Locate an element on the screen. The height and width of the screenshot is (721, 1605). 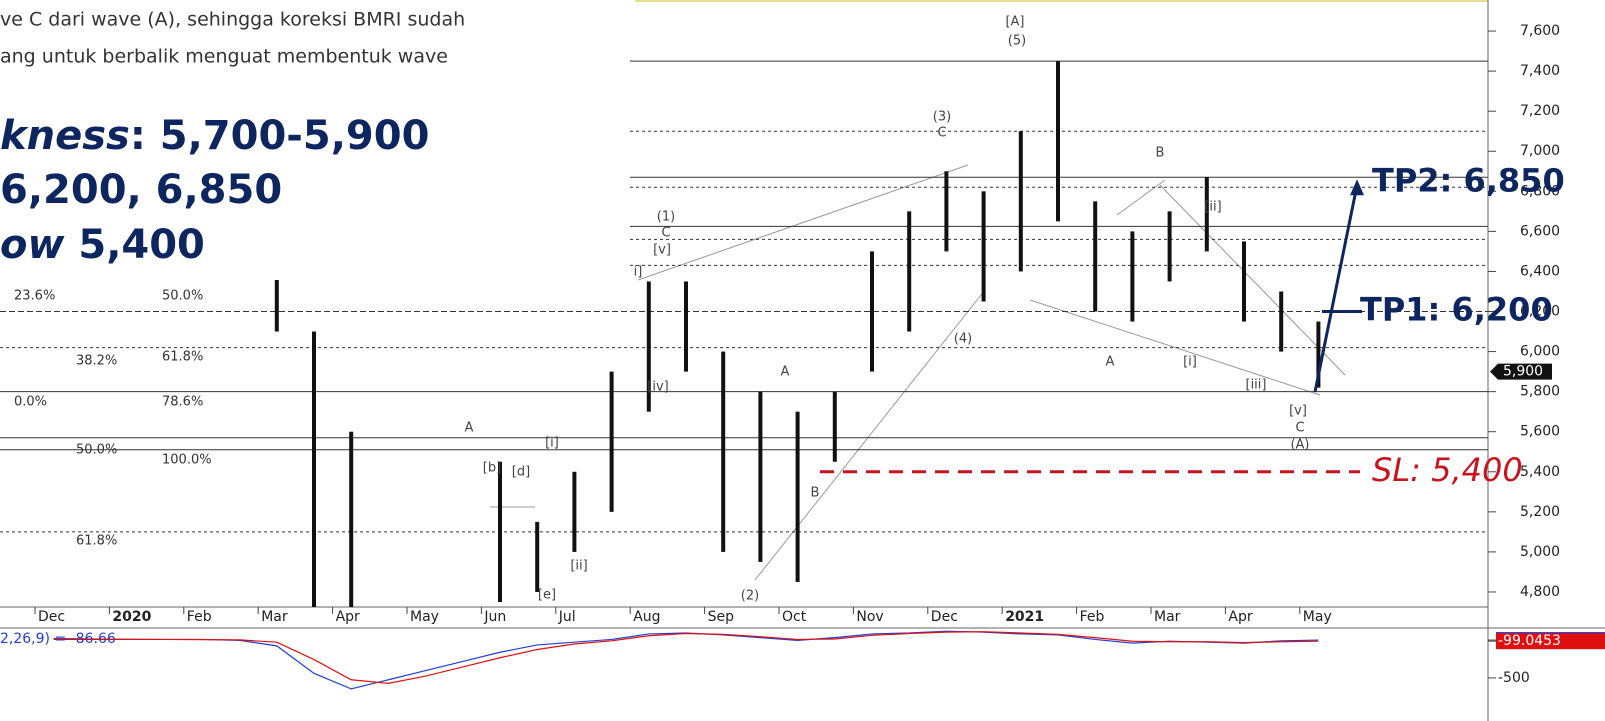
y-tick-label: 5,800 is located at coordinates (1540, 392).